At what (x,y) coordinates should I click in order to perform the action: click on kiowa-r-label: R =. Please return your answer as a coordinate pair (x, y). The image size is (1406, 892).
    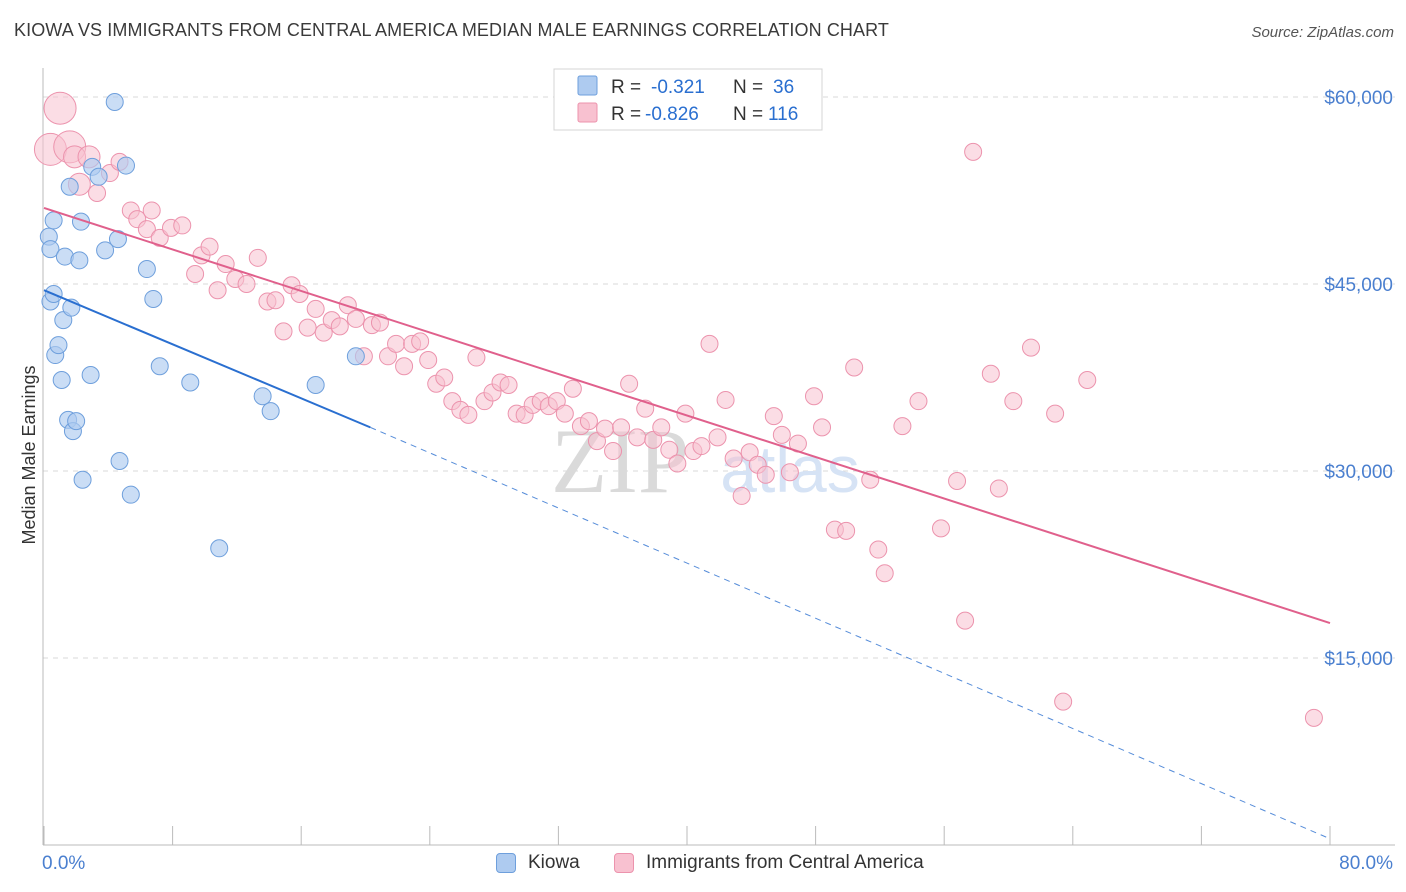
    Looking at the image, I should click on (626, 87).